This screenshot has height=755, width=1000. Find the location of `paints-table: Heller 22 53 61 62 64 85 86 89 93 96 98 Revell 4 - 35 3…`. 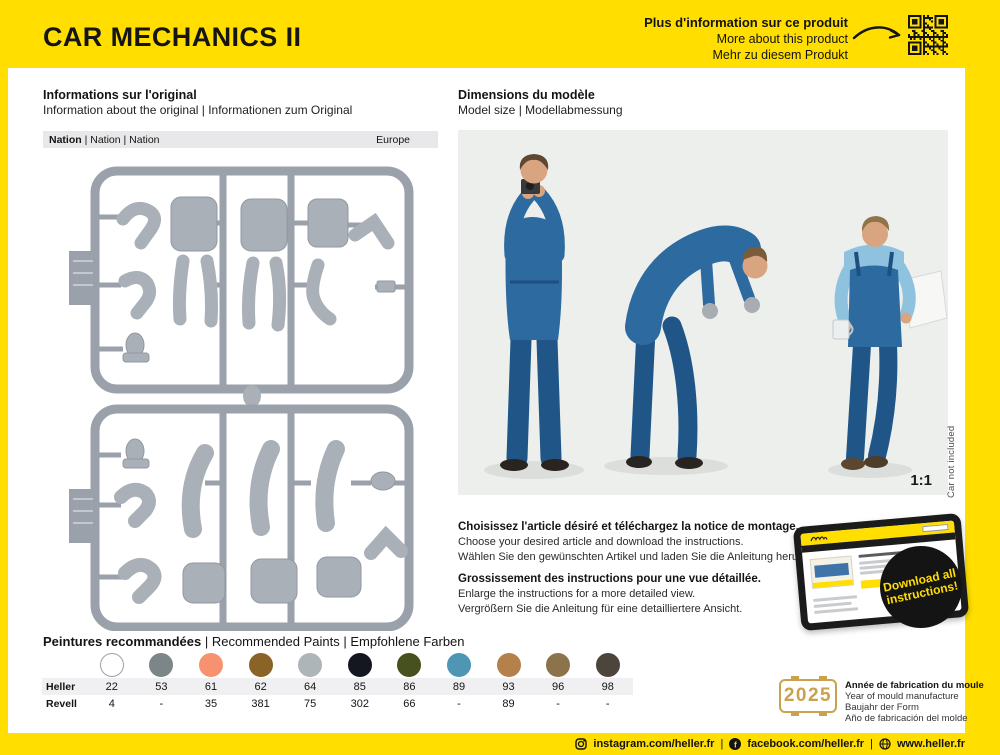

paints-table: Heller 22 53 61 62 64 85 86 89 93 96 98 Revell 4 - 35 3… is located at coordinates (337, 681).